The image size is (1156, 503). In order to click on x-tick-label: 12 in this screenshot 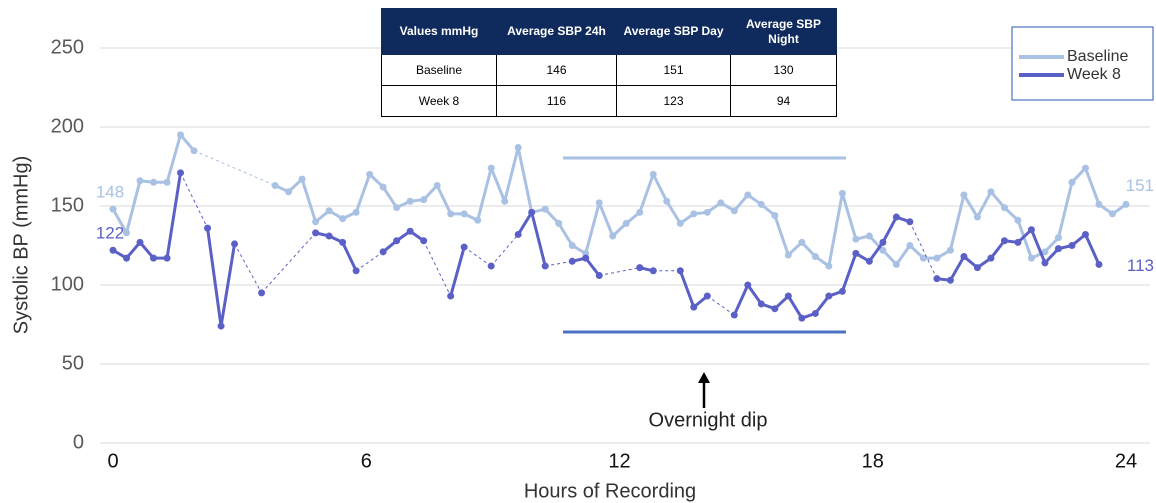, I will do `click(619, 461)`.